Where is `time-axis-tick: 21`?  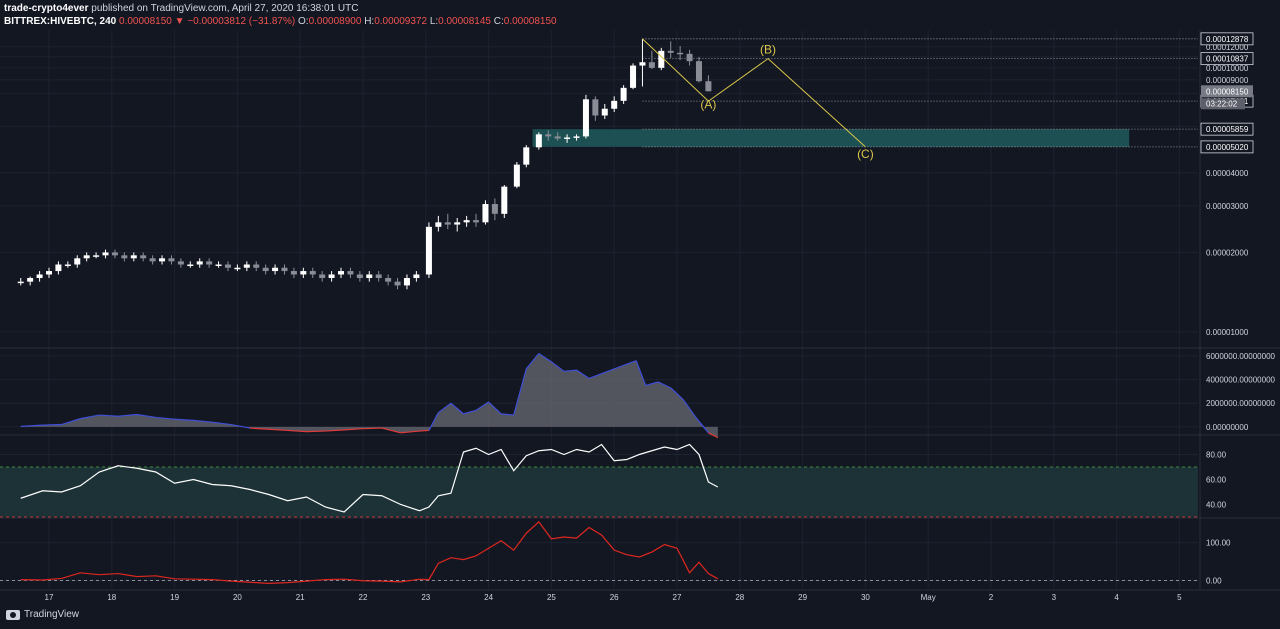
time-axis-tick: 21 is located at coordinates (300, 597).